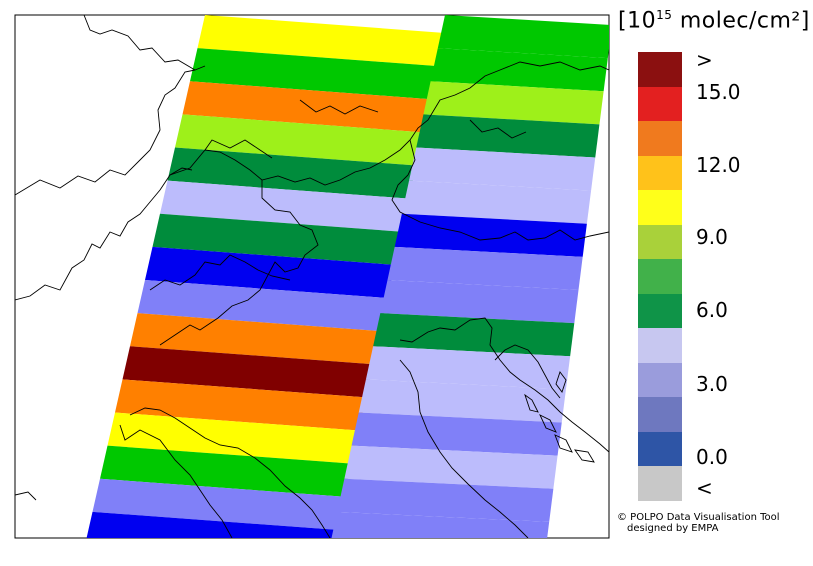 Image resolution: width=813 pixels, height=566 pixels. Describe the element at coordinates (718, 165) in the screenshot. I see `colorbar-label-12: 12.0` at that location.